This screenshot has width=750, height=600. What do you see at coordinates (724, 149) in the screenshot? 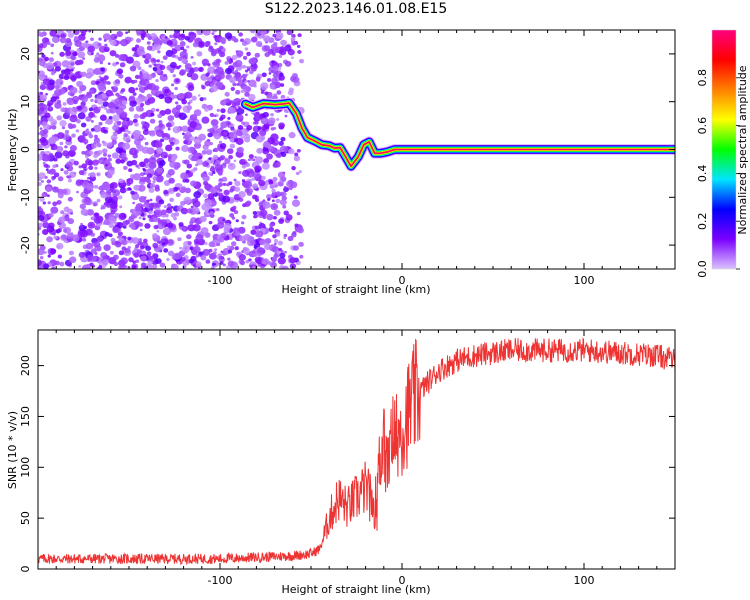
I see `colorbar-gradient` at bounding box center [724, 149].